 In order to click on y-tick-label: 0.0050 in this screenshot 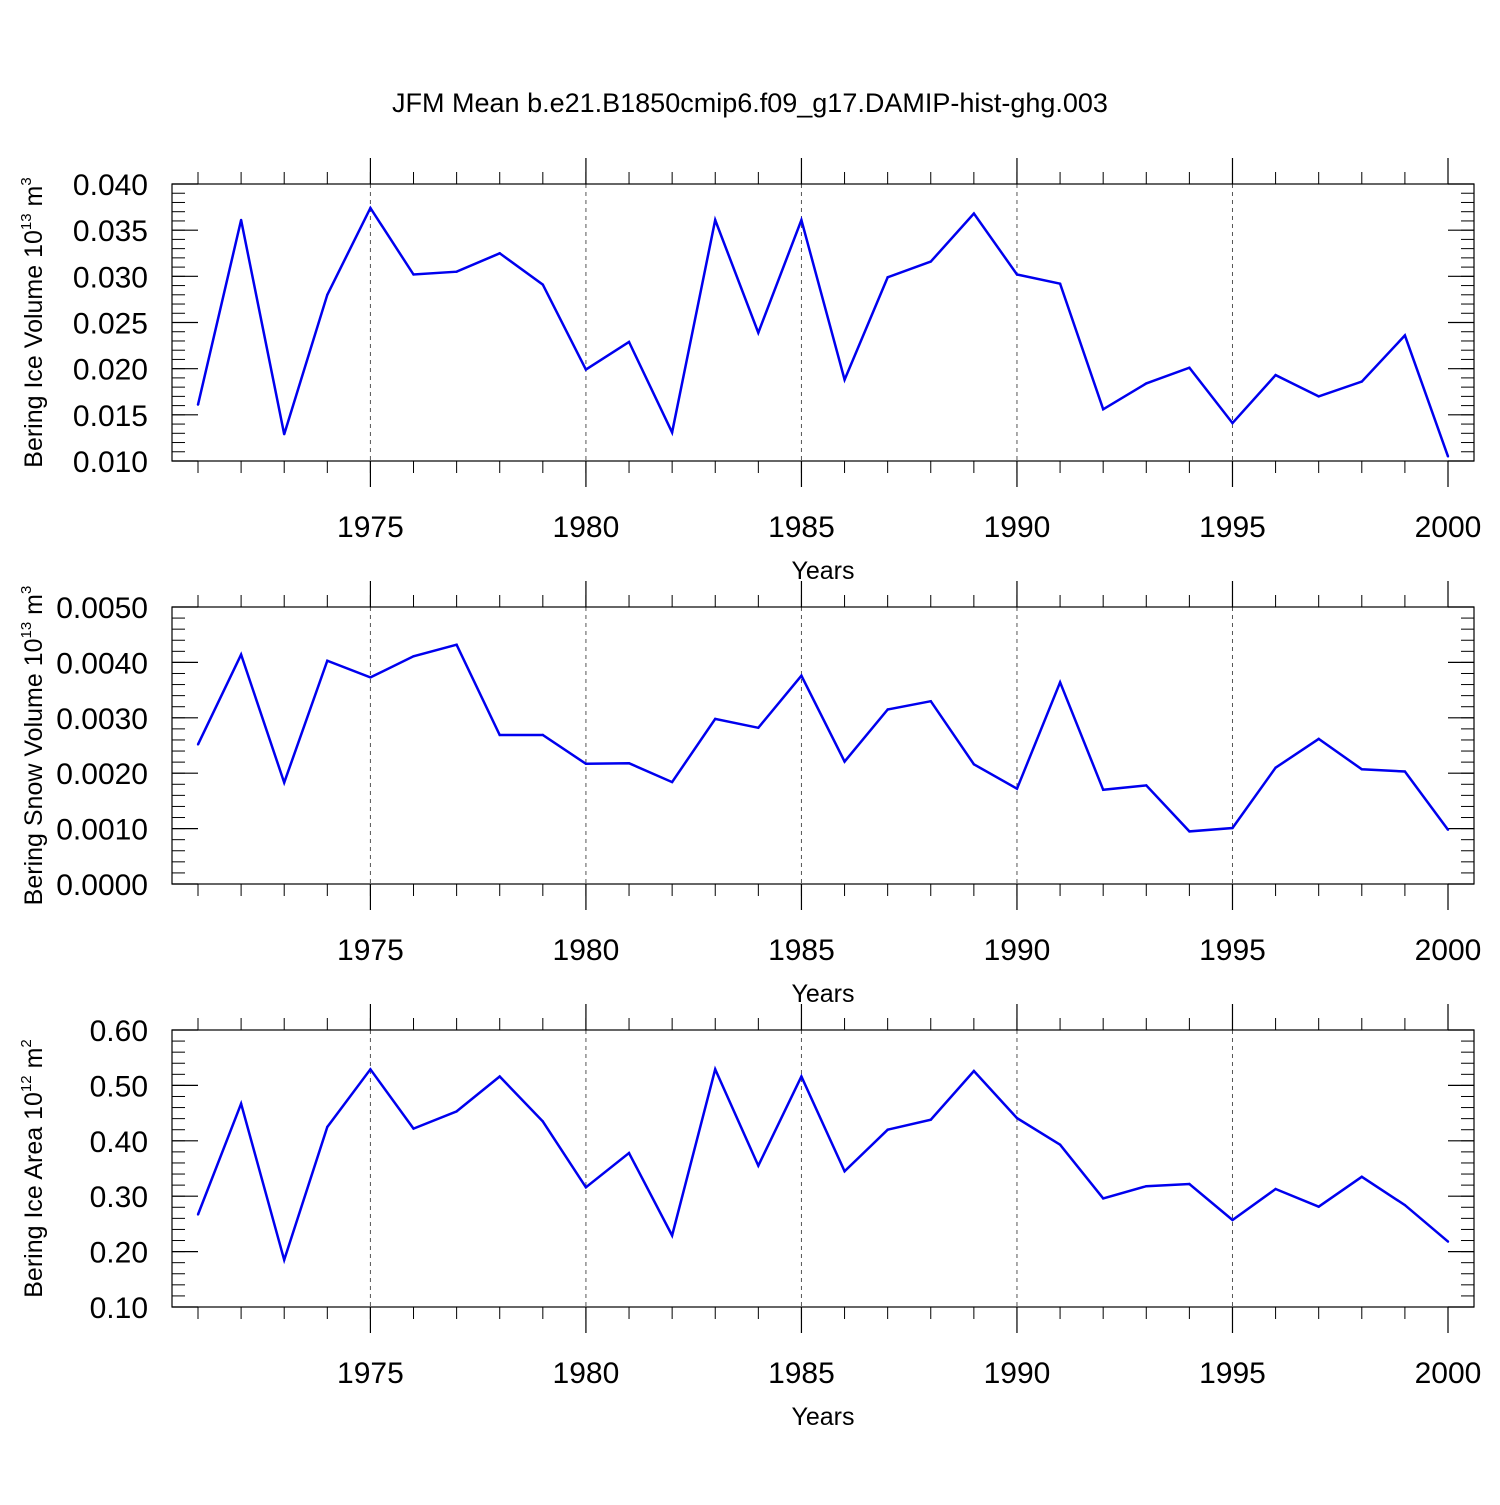, I will do `click(102, 608)`.